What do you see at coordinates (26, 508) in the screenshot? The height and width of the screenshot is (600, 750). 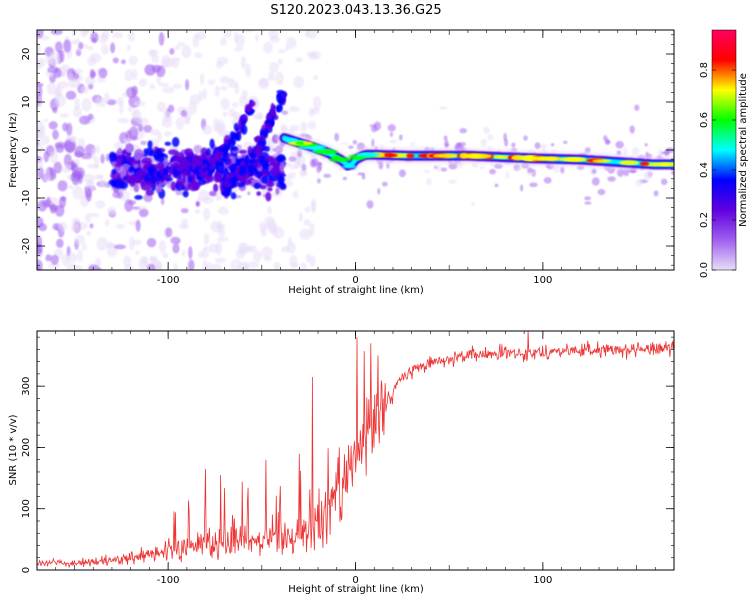 I see `snr-y-tick-label: 100` at bounding box center [26, 508].